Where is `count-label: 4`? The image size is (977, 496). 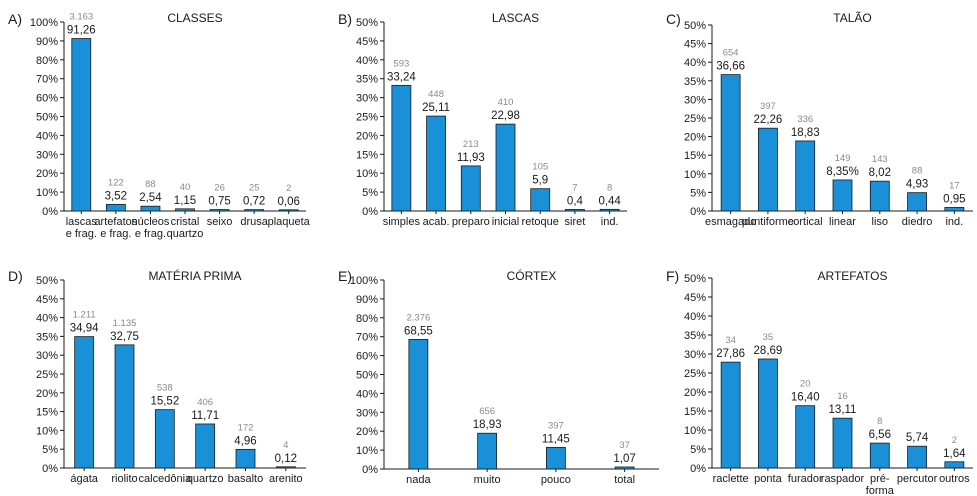
count-label: 4 is located at coordinates (285, 445).